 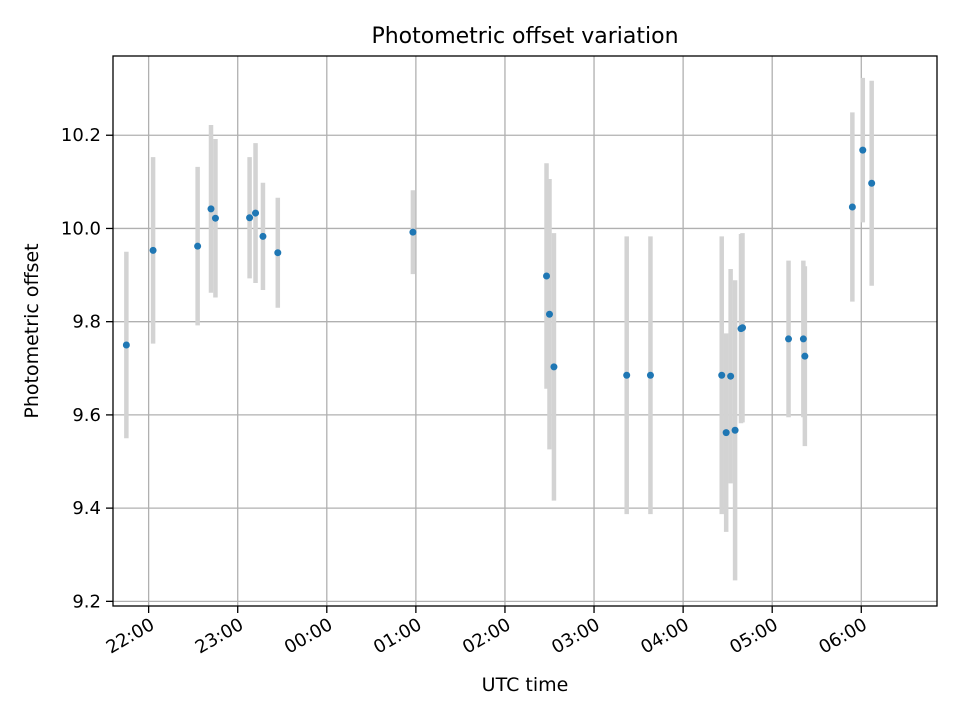 What do you see at coordinates (753, 636) in the screenshot?
I see `x-tick-label: 05:00` at bounding box center [753, 636].